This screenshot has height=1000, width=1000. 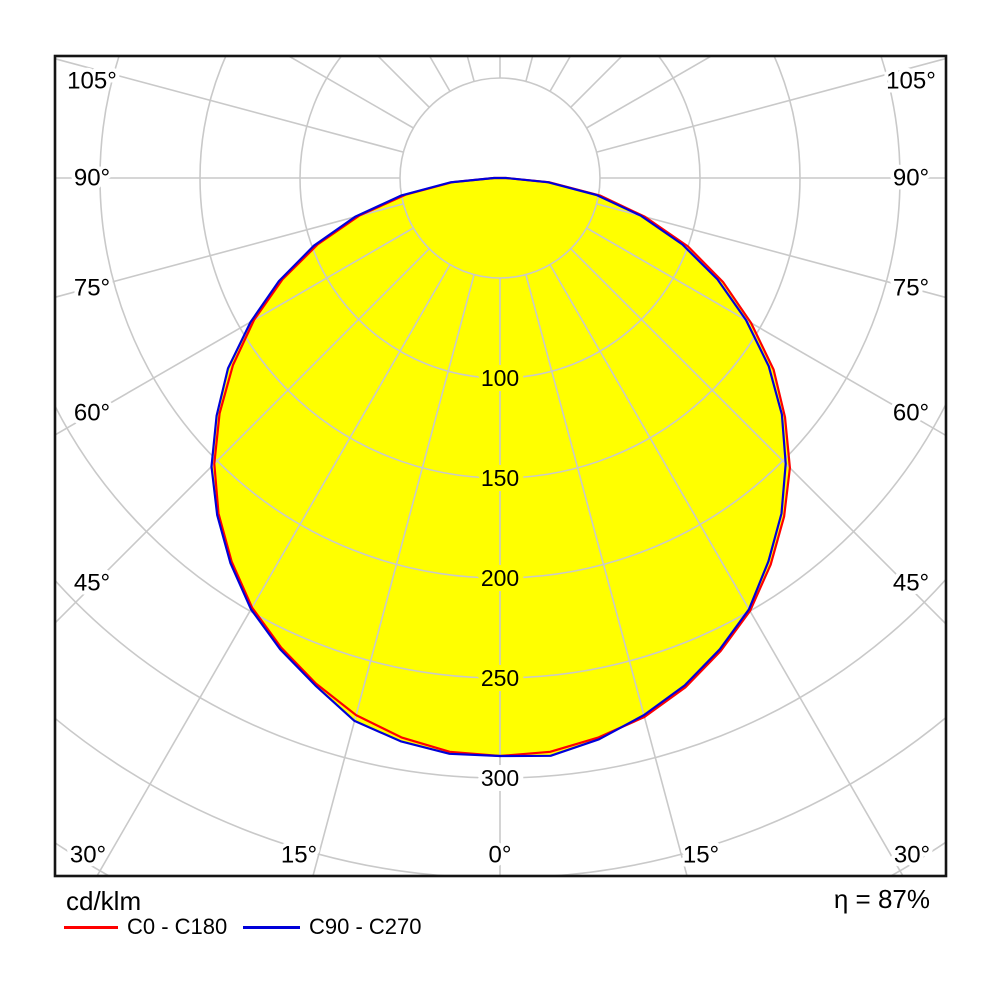 I want to click on gamma-label-bottom-4: 30°, so click(x=912, y=854).